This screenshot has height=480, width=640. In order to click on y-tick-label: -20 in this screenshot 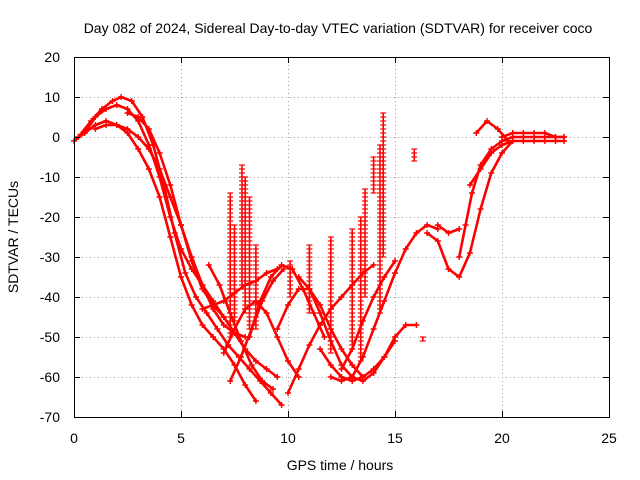, I will do `click(50, 217)`.